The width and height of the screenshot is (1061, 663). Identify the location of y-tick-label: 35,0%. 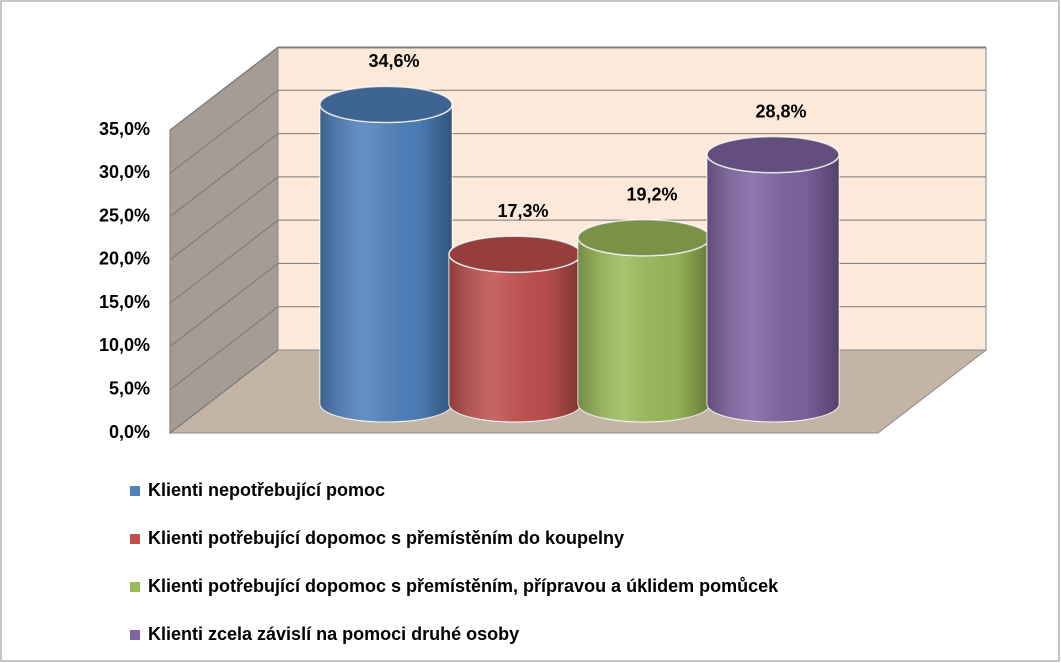
(124, 129).